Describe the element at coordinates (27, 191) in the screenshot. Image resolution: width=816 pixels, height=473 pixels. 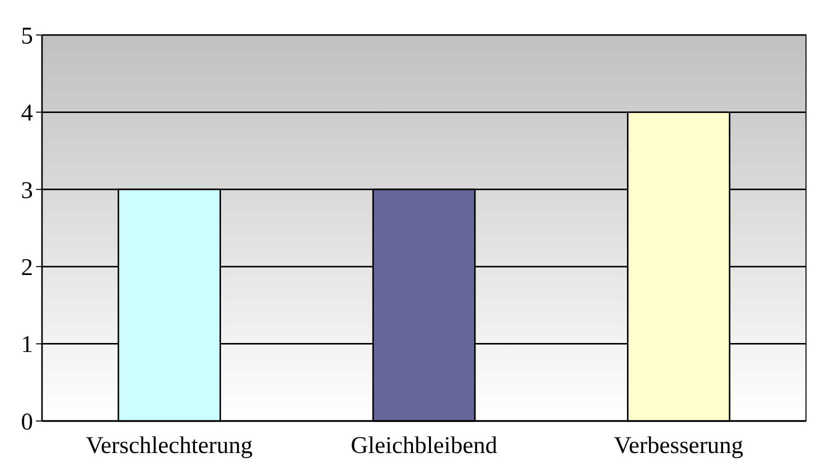
I see `y-tick-label: 3` at that location.